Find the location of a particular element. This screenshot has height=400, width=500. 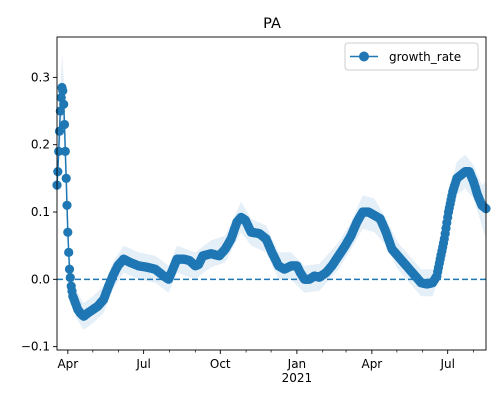

legend: growth_rate is located at coordinates (411, 56).